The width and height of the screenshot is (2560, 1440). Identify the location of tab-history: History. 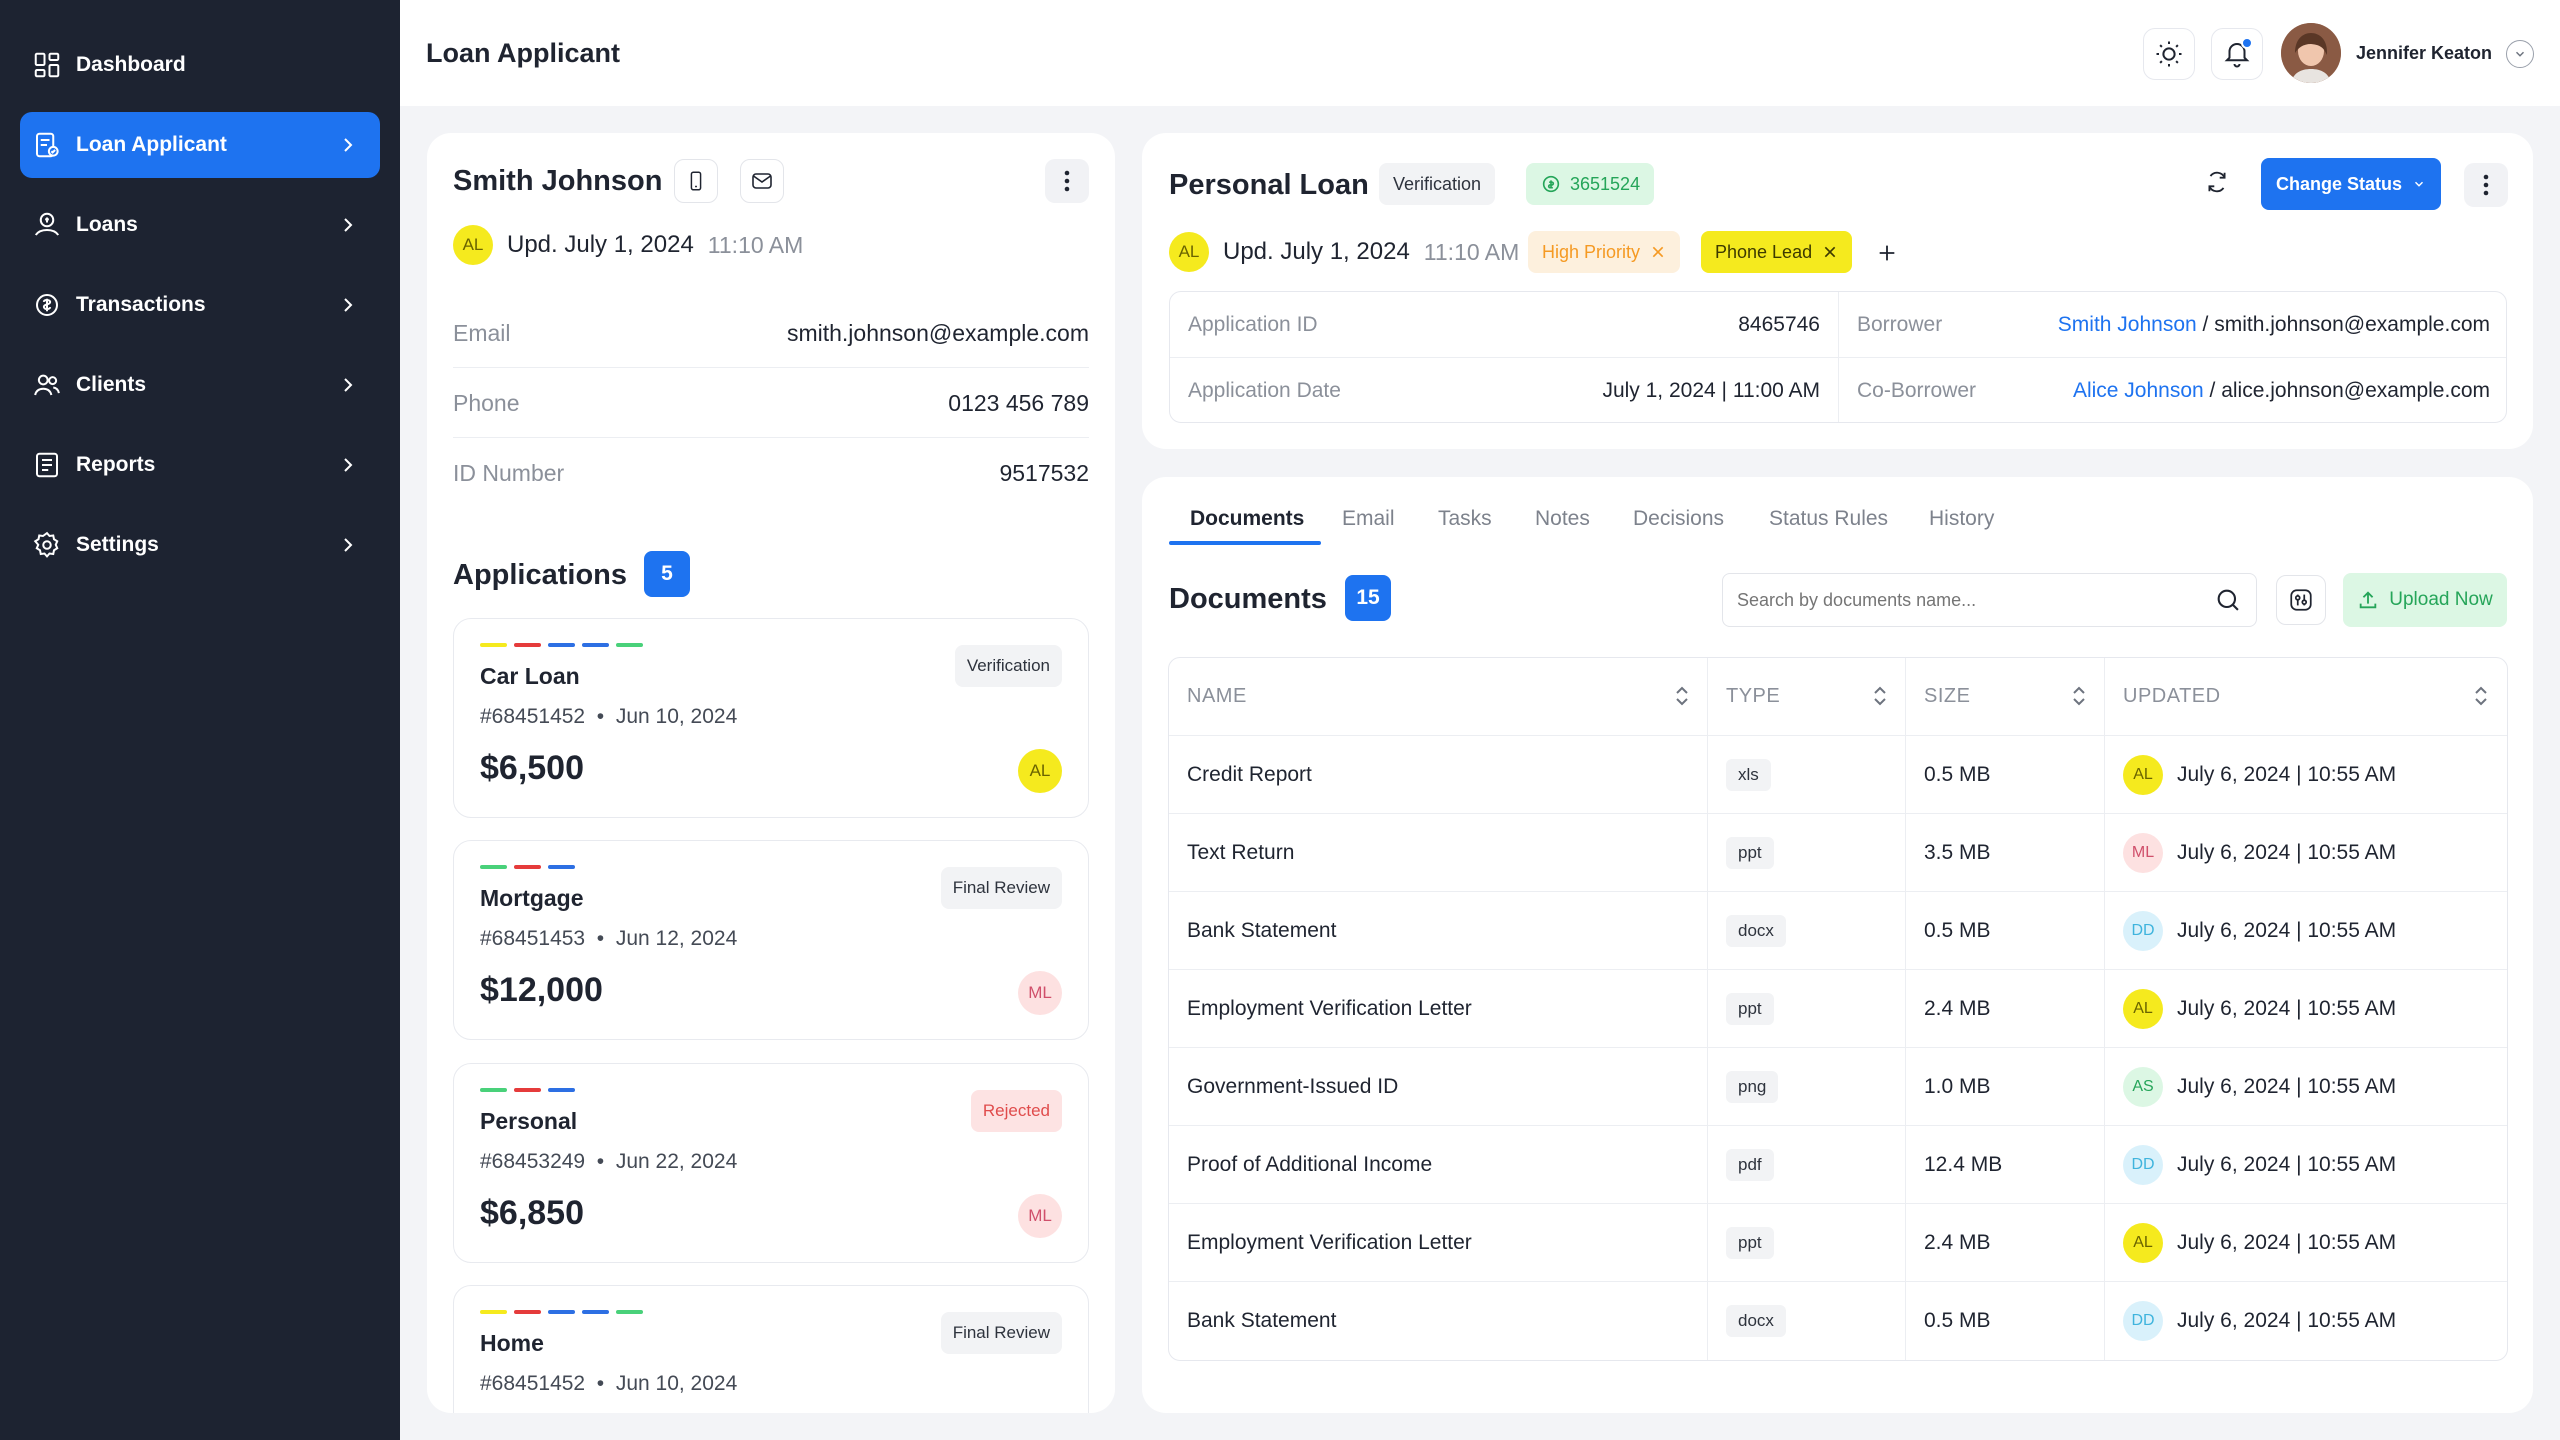
(1962, 518).